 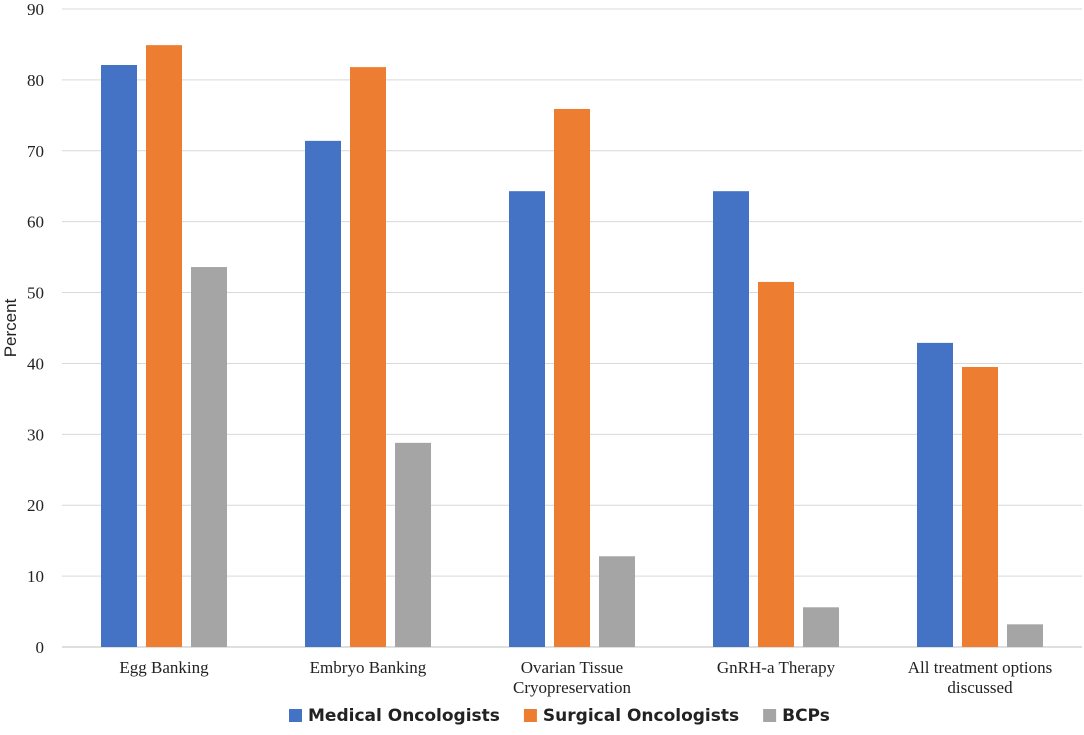 What do you see at coordinates (35, 576) in the screenshot?
I see `y-tick-label: 10` at bounding box center [35, 576].